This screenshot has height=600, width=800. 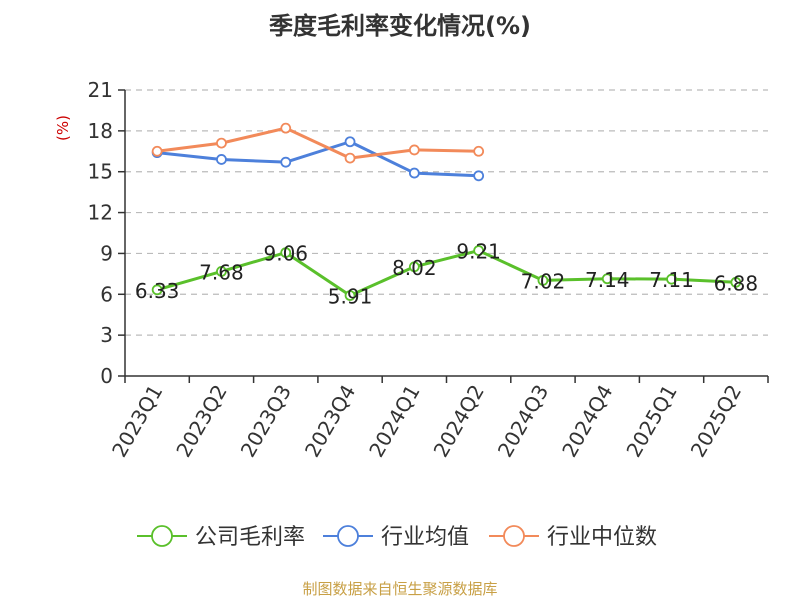 I want to click on y-tick-label: 6, so click(x=106, y=294).